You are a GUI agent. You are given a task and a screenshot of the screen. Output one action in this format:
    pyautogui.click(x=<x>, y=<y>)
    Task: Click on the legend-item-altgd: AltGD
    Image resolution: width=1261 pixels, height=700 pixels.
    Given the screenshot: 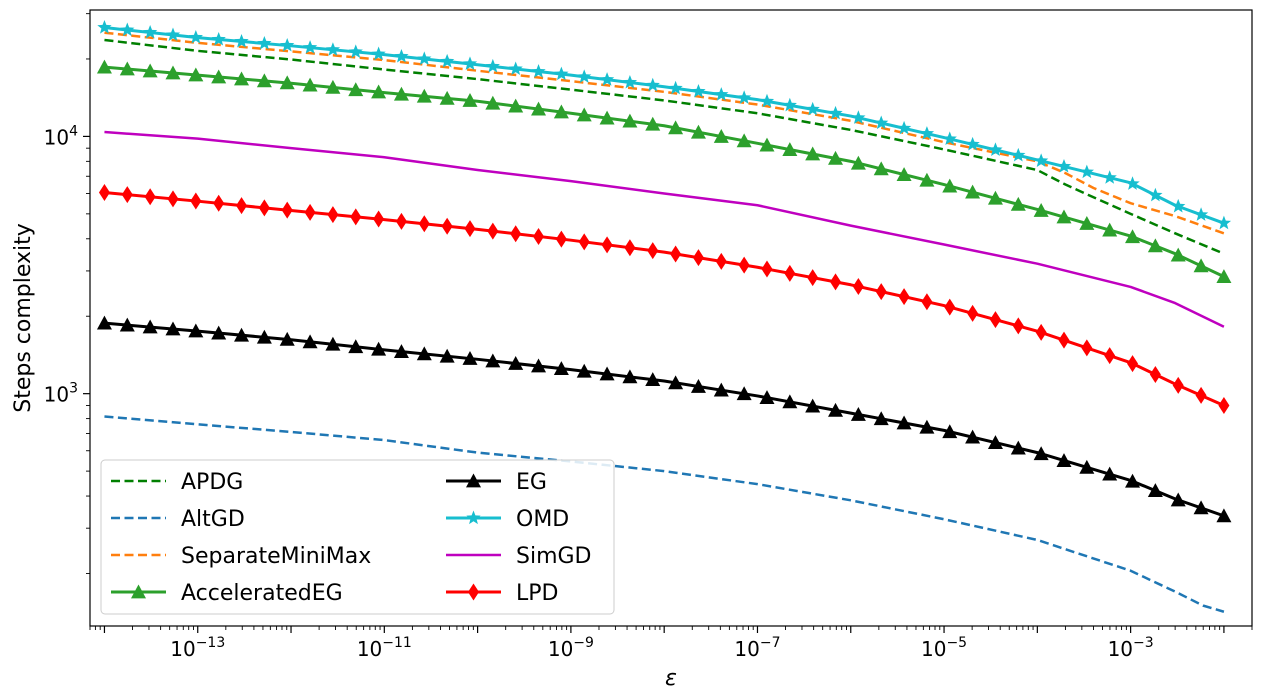 What is the action you would take?
    pyautogui.click(x=178, y=519)
    